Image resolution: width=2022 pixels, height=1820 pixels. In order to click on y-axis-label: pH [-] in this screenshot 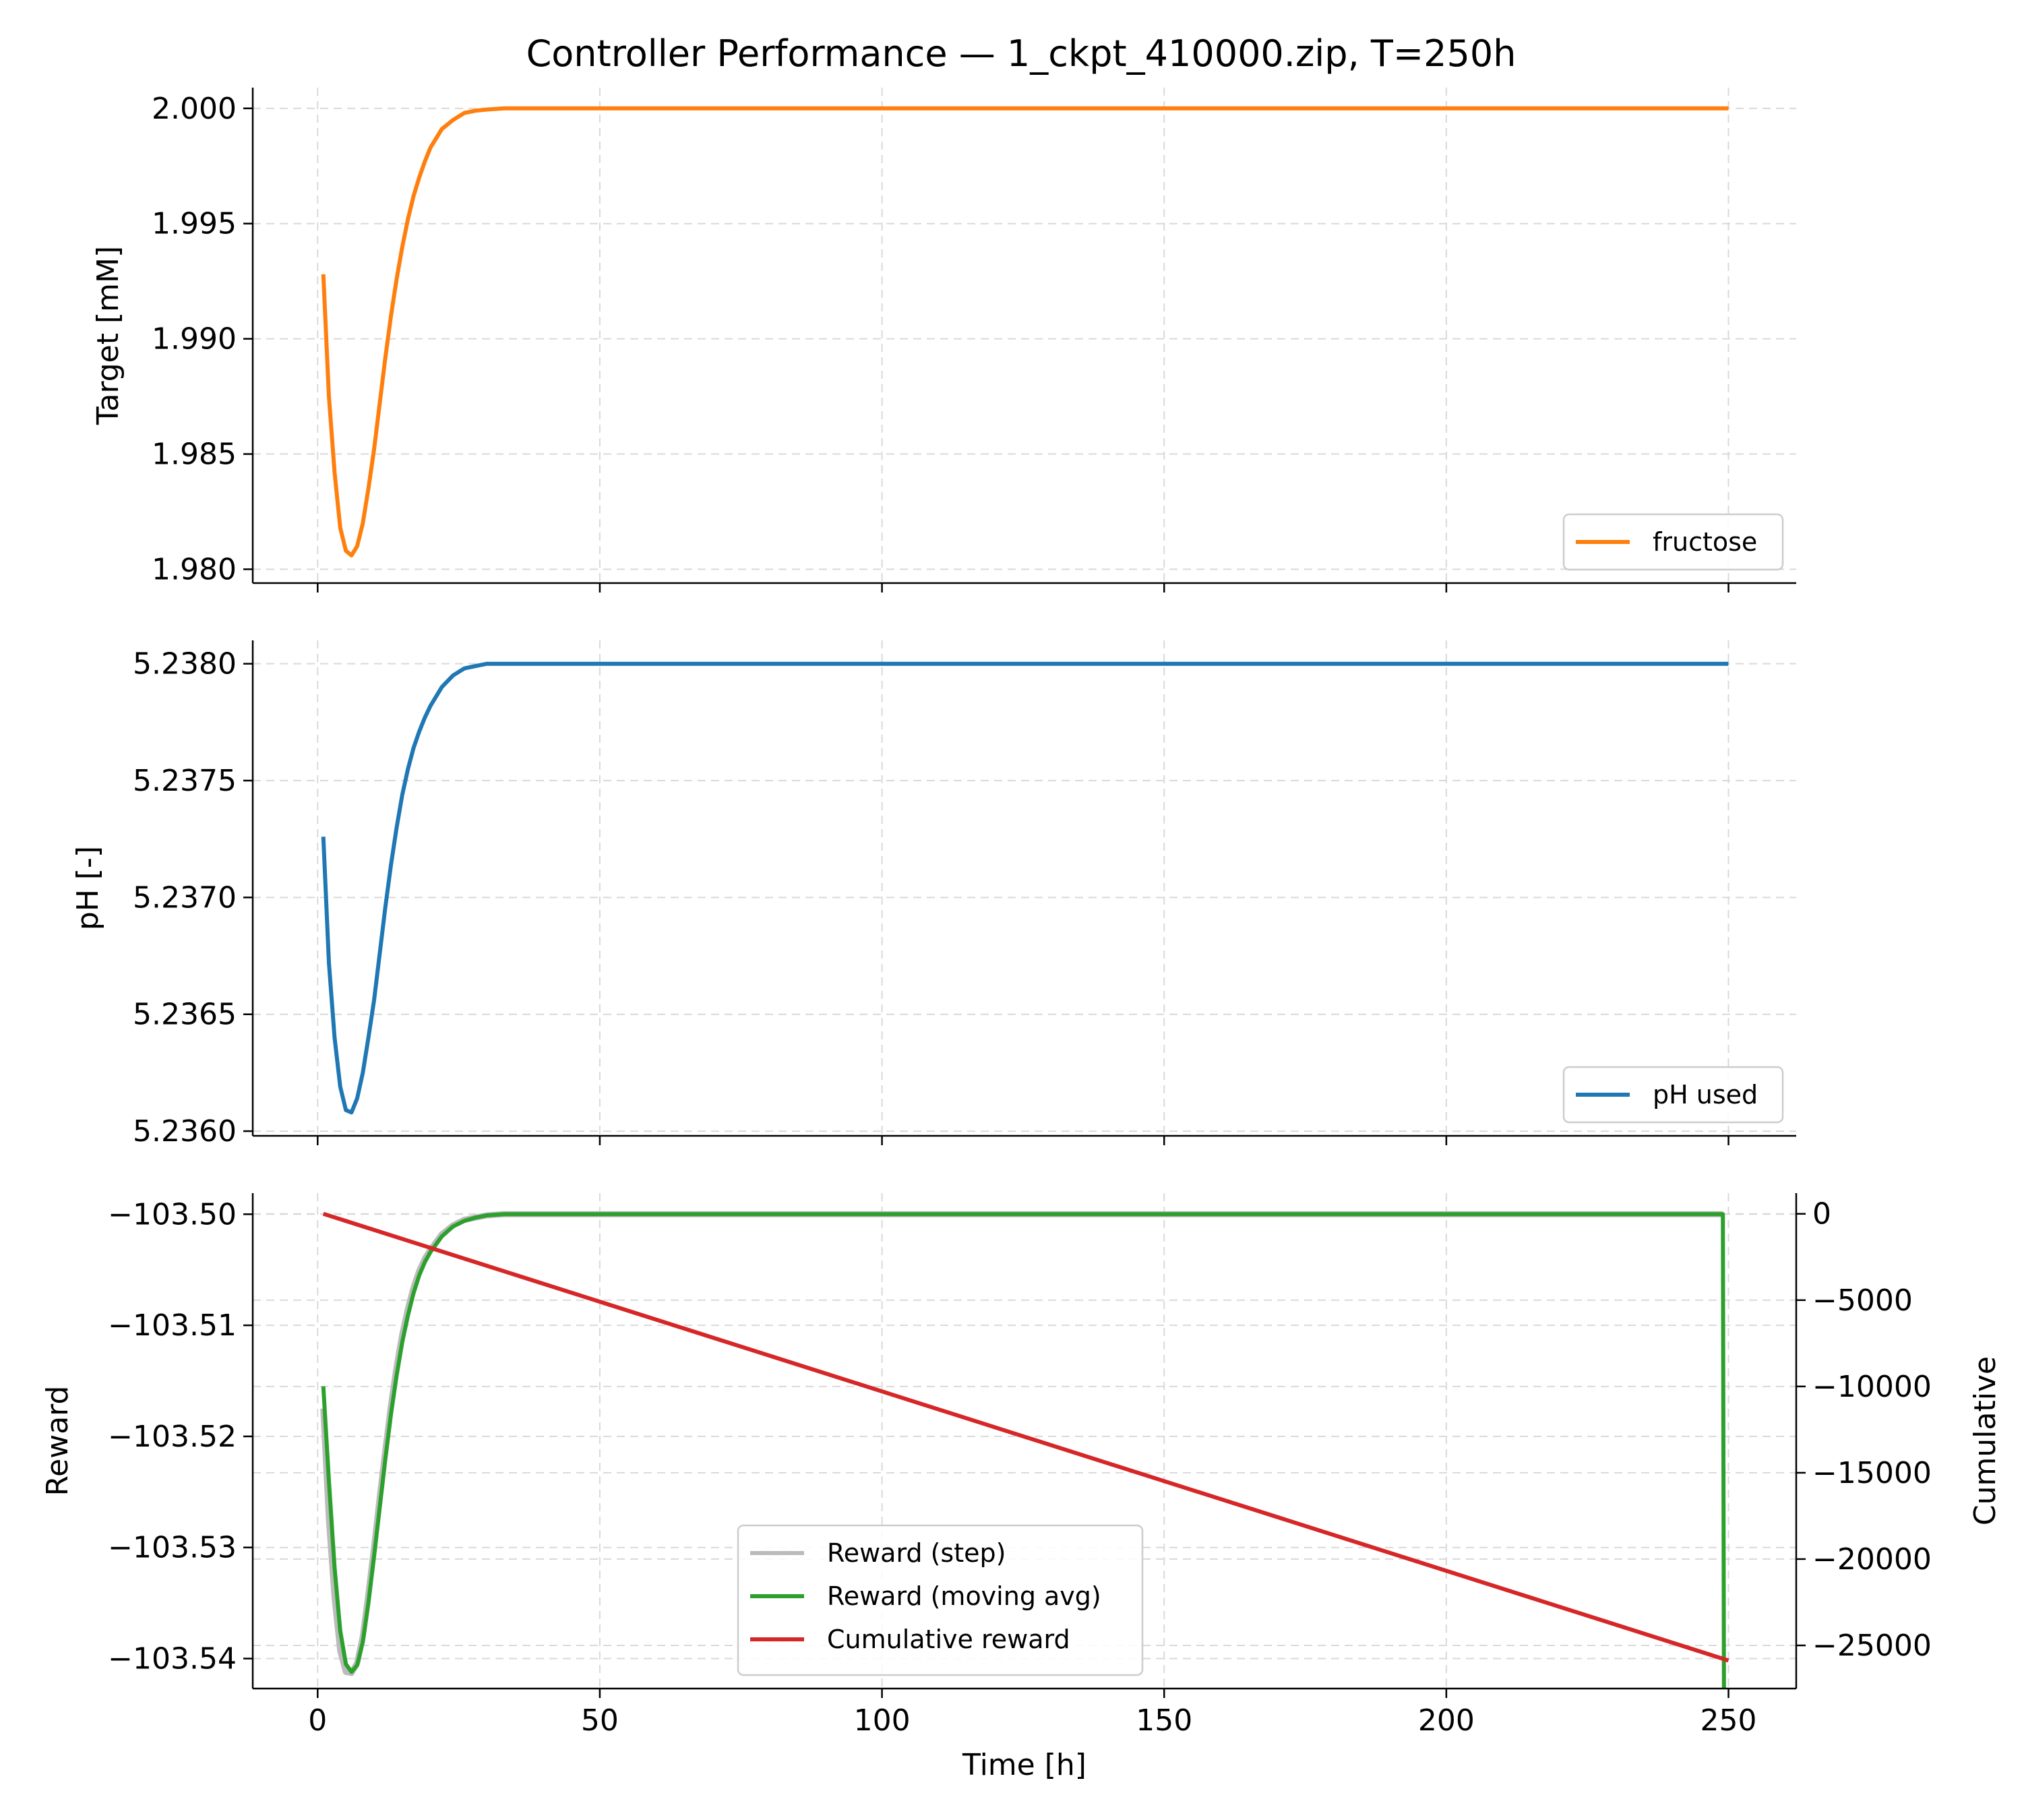, I will do `click(88, 888)`.